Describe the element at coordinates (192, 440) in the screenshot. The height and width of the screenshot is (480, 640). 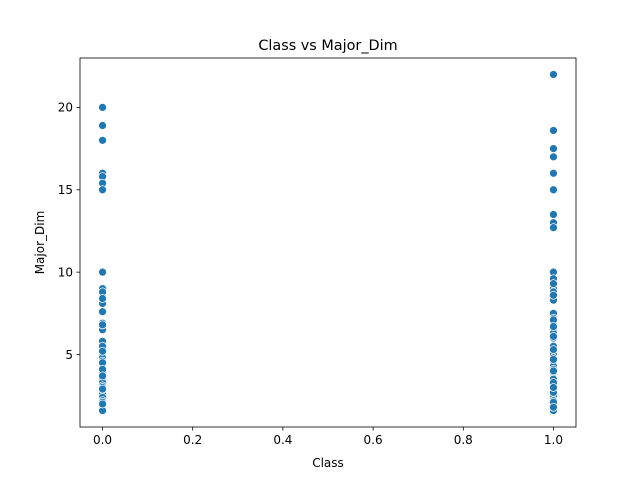
I see `x-tick-label: 0.2` at that location.